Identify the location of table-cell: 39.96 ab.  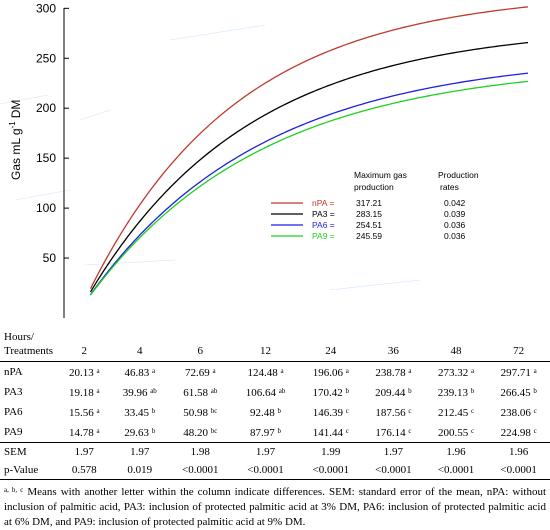
(139, 393).